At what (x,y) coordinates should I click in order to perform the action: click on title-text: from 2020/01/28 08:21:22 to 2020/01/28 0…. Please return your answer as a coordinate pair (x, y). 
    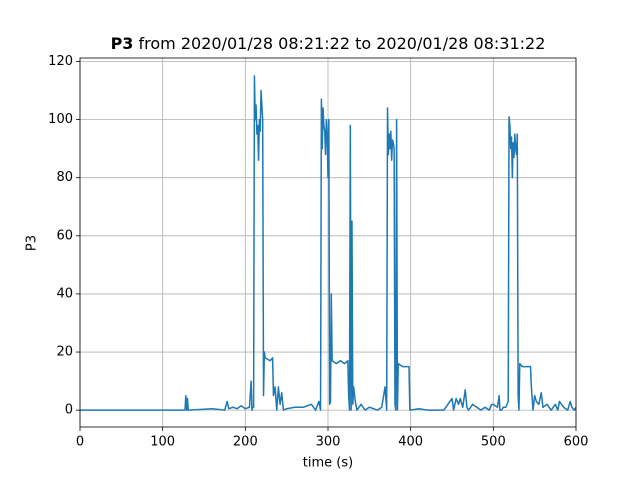
    Looking at the image, I should click on (342, 43).